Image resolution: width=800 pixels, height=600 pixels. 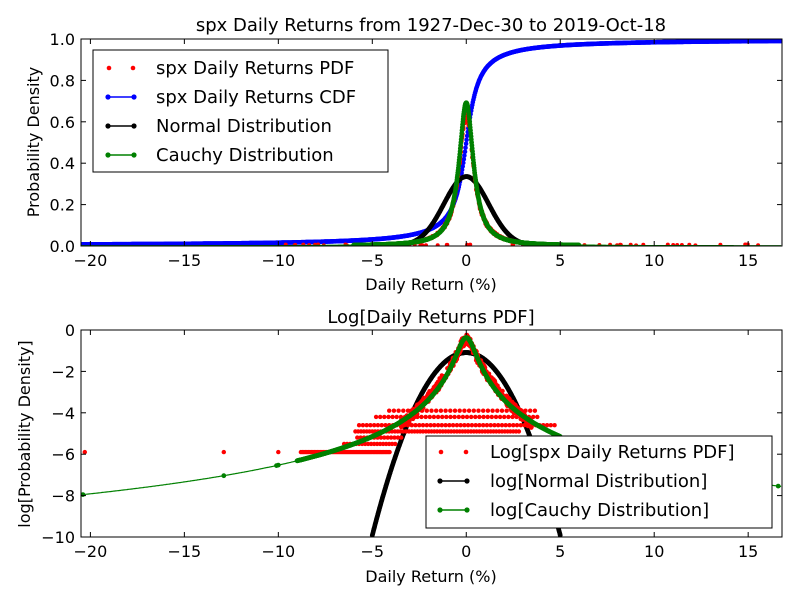 I want to click on legend-label: Normal Distribution, so click(x=244, y=126).